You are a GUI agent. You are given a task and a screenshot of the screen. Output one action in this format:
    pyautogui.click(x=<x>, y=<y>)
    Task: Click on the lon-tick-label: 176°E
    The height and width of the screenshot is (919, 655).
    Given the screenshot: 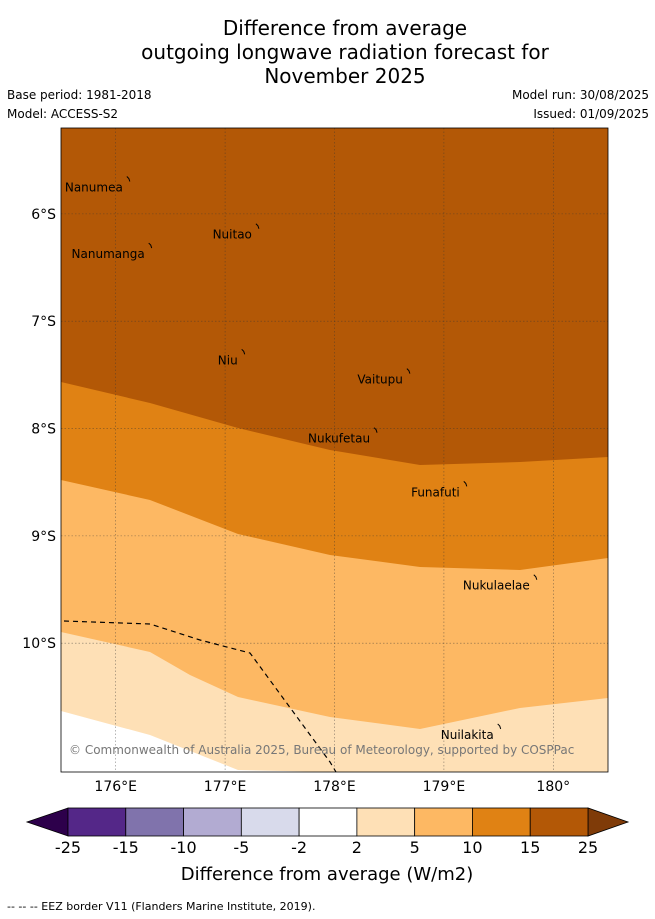 What is the action you would take?
    pyautogui.click(x=115, y=787)
    